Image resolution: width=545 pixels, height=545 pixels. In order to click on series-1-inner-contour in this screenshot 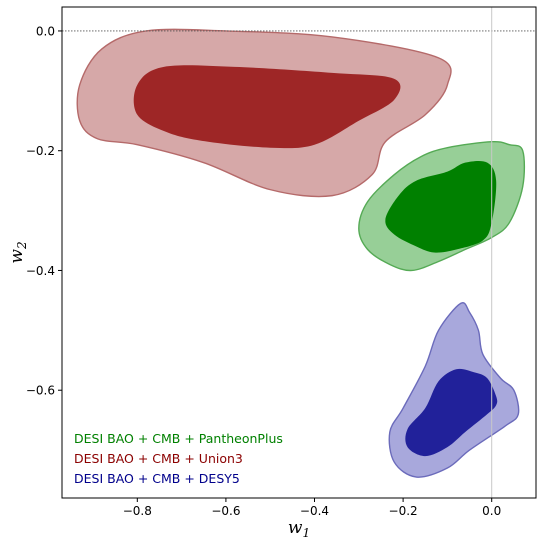, I will do `click(441, 206)`.